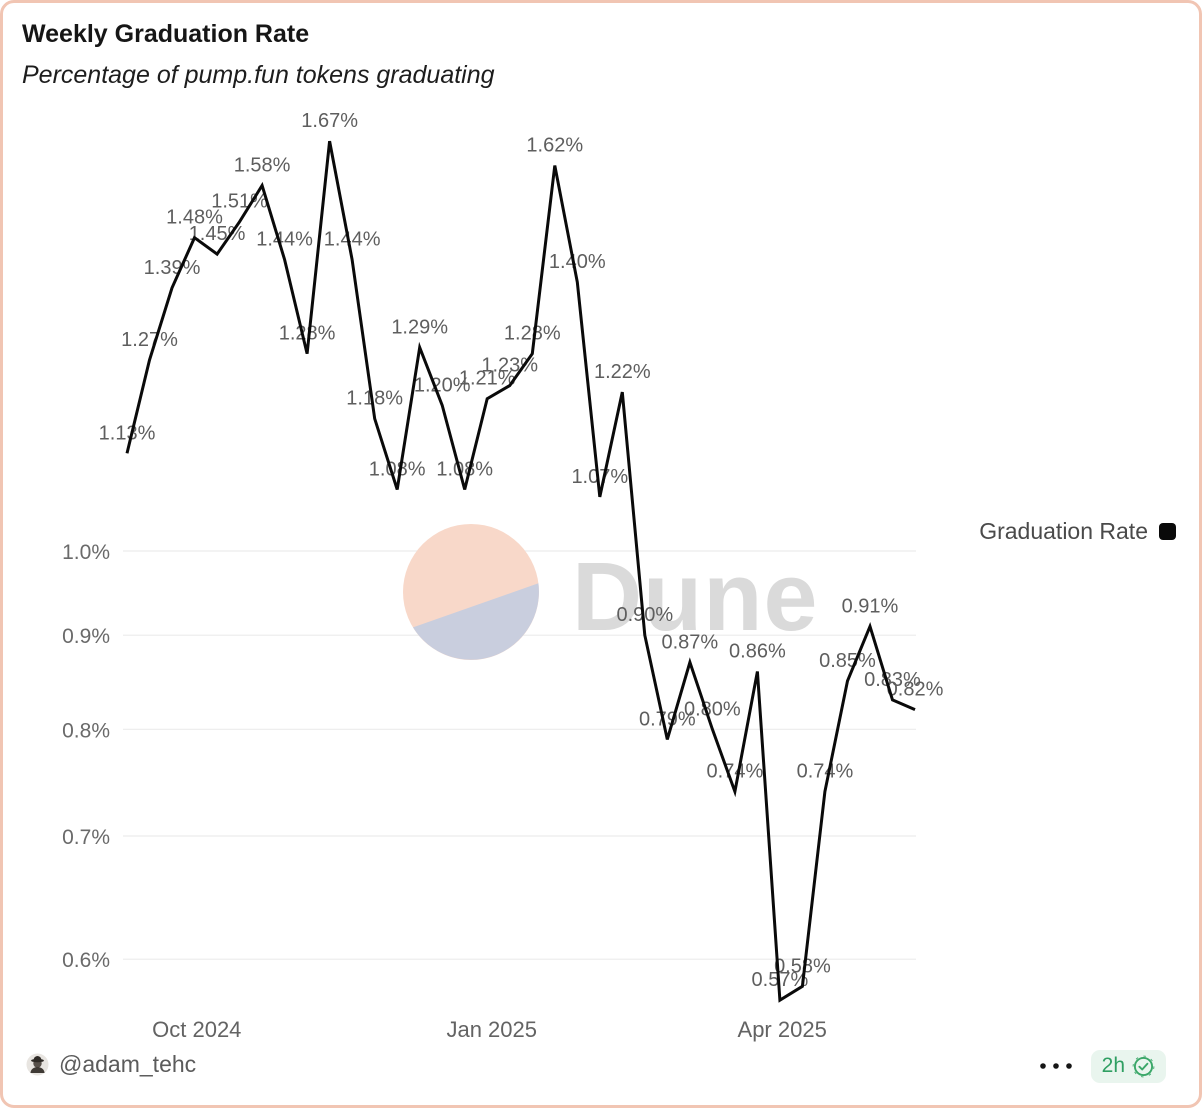  I want to click on data-label: 0.85%, so click(847, 661).